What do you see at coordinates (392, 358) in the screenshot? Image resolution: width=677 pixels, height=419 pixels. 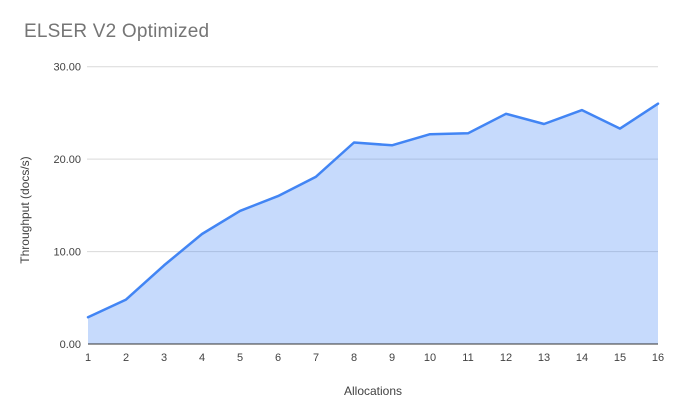 I see `x-tick-label: 9` at bounding box center [392, 358].